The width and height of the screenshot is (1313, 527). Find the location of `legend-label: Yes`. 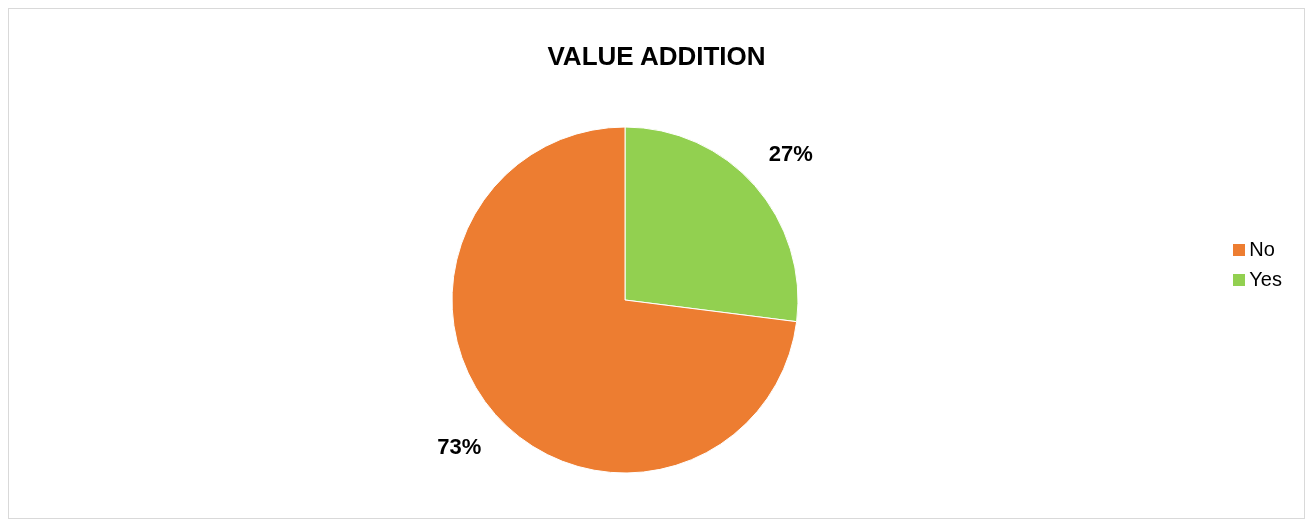

legend-label: Yes is located at coordinates (1265, 278).